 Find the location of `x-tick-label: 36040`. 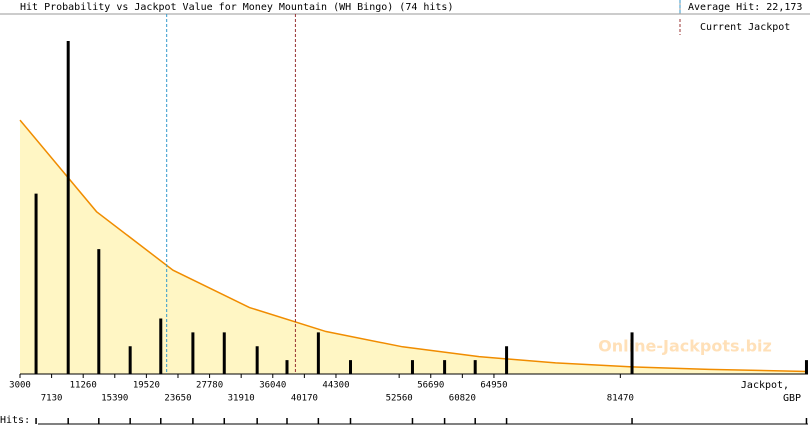

x-tick-label: 36040 is located at coordinates (272, 386).